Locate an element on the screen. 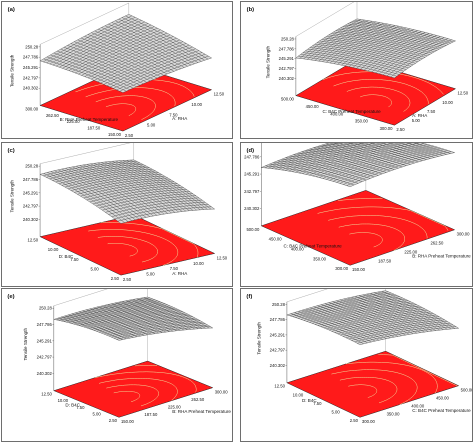 The image size is (474, 443). left-axis-tick: 262.50 is located at coordinates (53, 115).